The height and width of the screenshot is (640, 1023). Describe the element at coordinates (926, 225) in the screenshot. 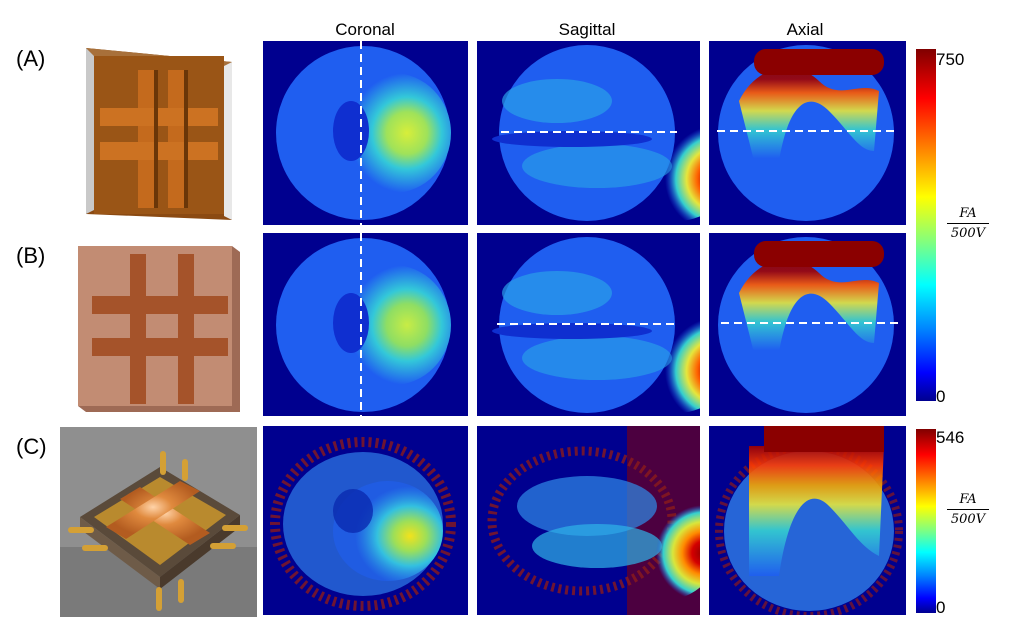

I see `colorbar-top` at that location.